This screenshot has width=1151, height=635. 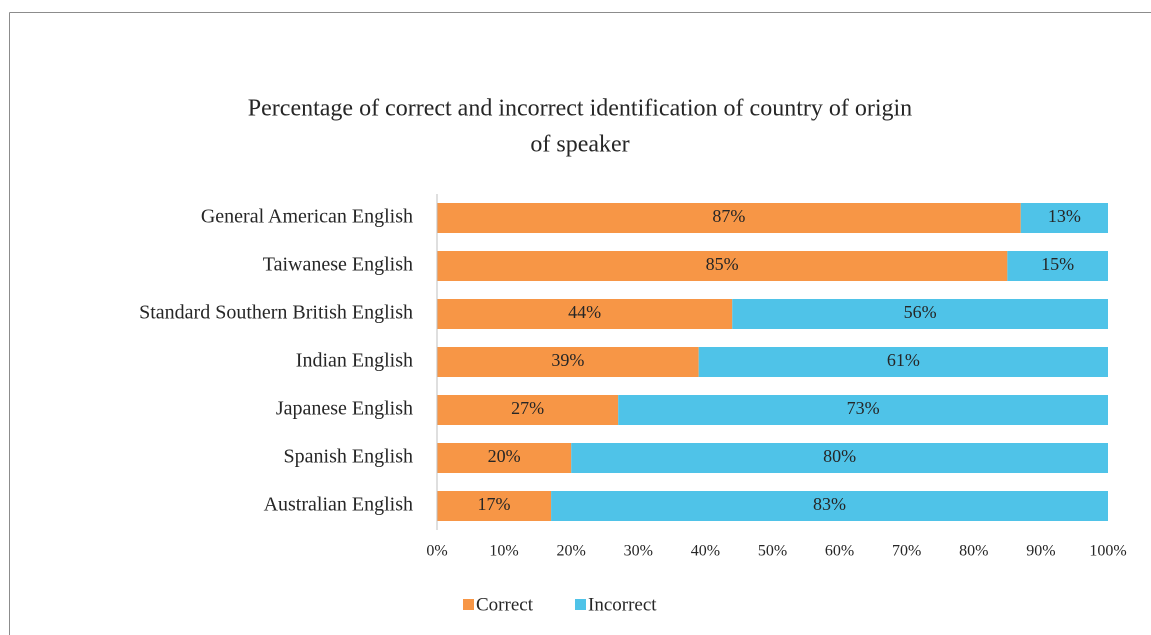 I want to click on y-tick-label: General American English, so click(x=307, y=217).